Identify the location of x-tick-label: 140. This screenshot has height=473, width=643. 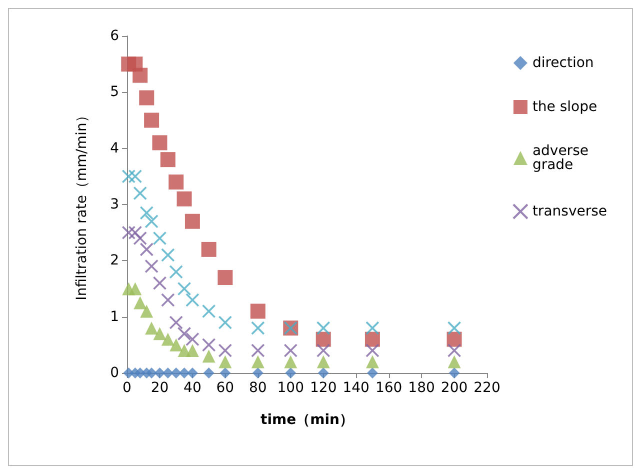
(356, 388).